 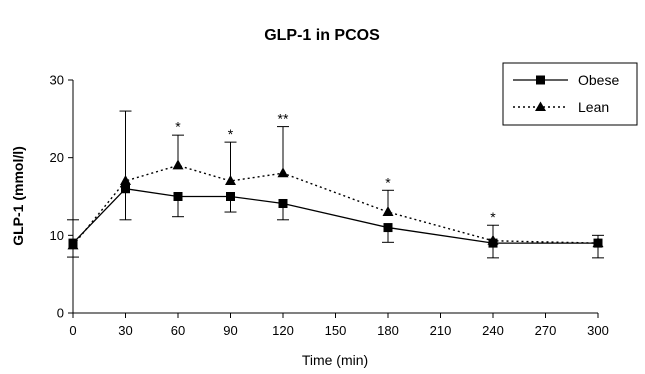 I want to click on x-tick-label: 0, so click(x=72, y=330).